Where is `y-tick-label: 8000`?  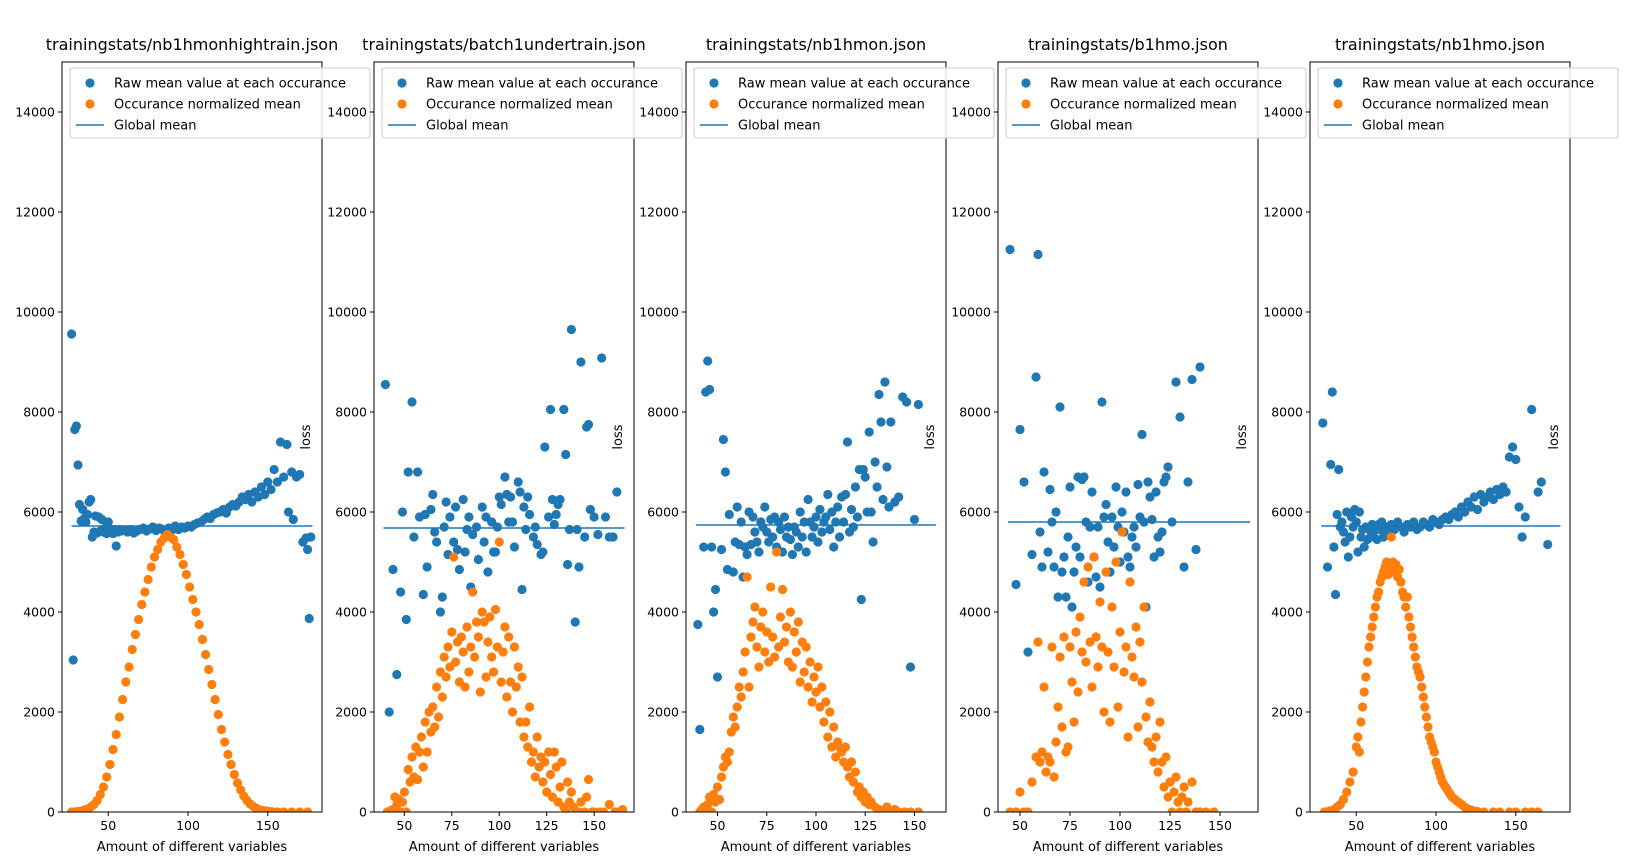 y-tick-label: 8000 is located at coordinates (975, 412).